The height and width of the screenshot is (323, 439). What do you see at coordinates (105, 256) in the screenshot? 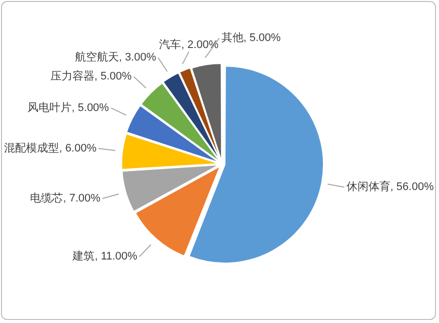
I see `slice-label: 建筑, 11.00%` at bounding box center [105, 256].